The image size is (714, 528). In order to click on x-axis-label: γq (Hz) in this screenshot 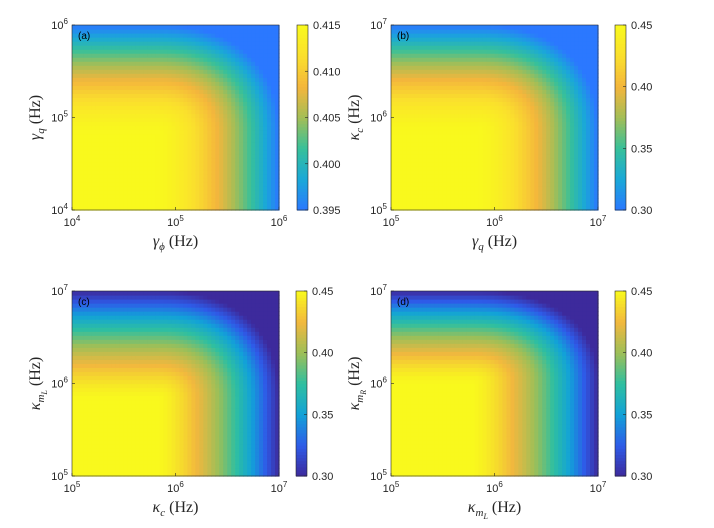, I will do `click(494, 243)`.